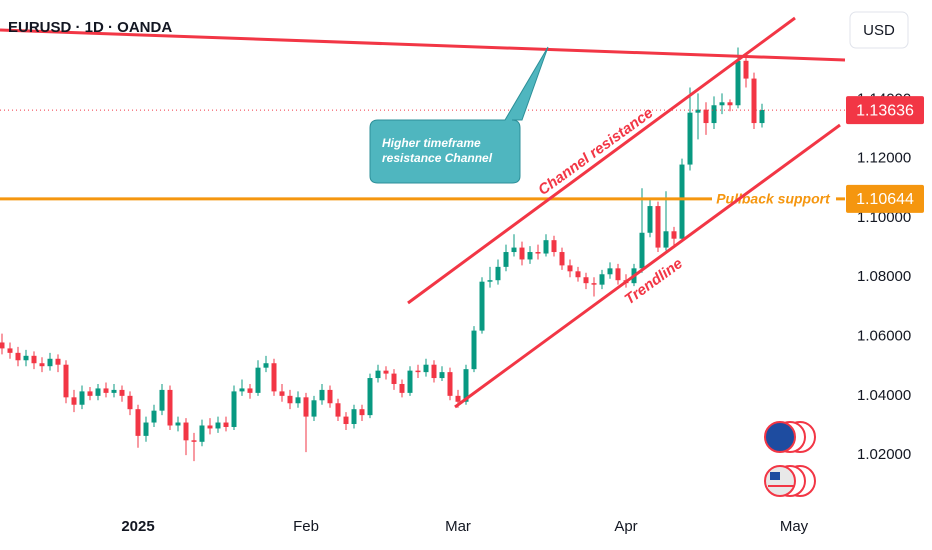 The image size is (932, 550). I want to click on chart-title: EURUSD · 1D · OANDA, so click(90, 27).